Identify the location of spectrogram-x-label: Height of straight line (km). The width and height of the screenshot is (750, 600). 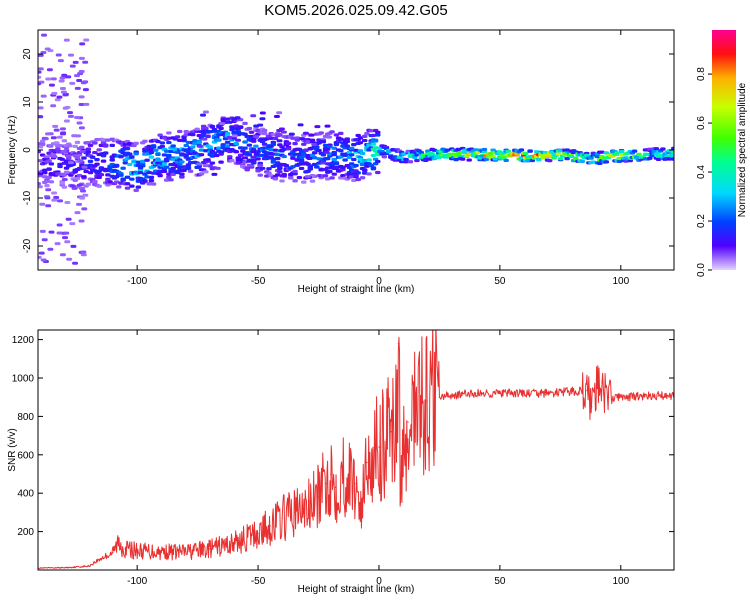
(356, 289).